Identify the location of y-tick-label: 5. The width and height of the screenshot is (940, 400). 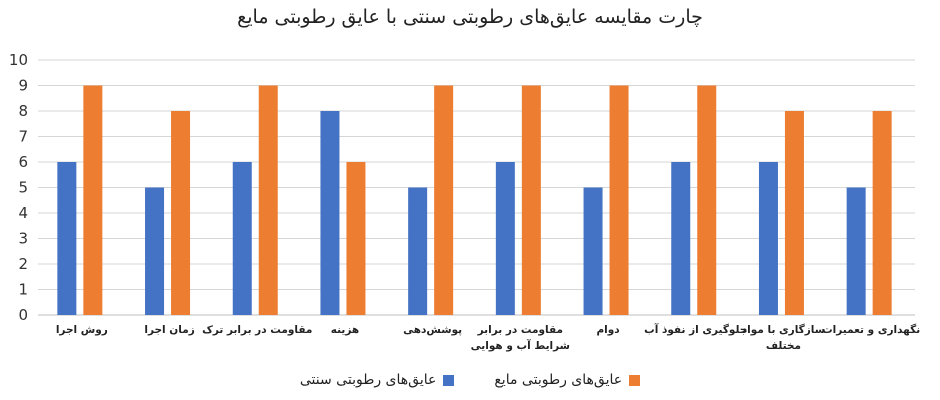
(23, 188).